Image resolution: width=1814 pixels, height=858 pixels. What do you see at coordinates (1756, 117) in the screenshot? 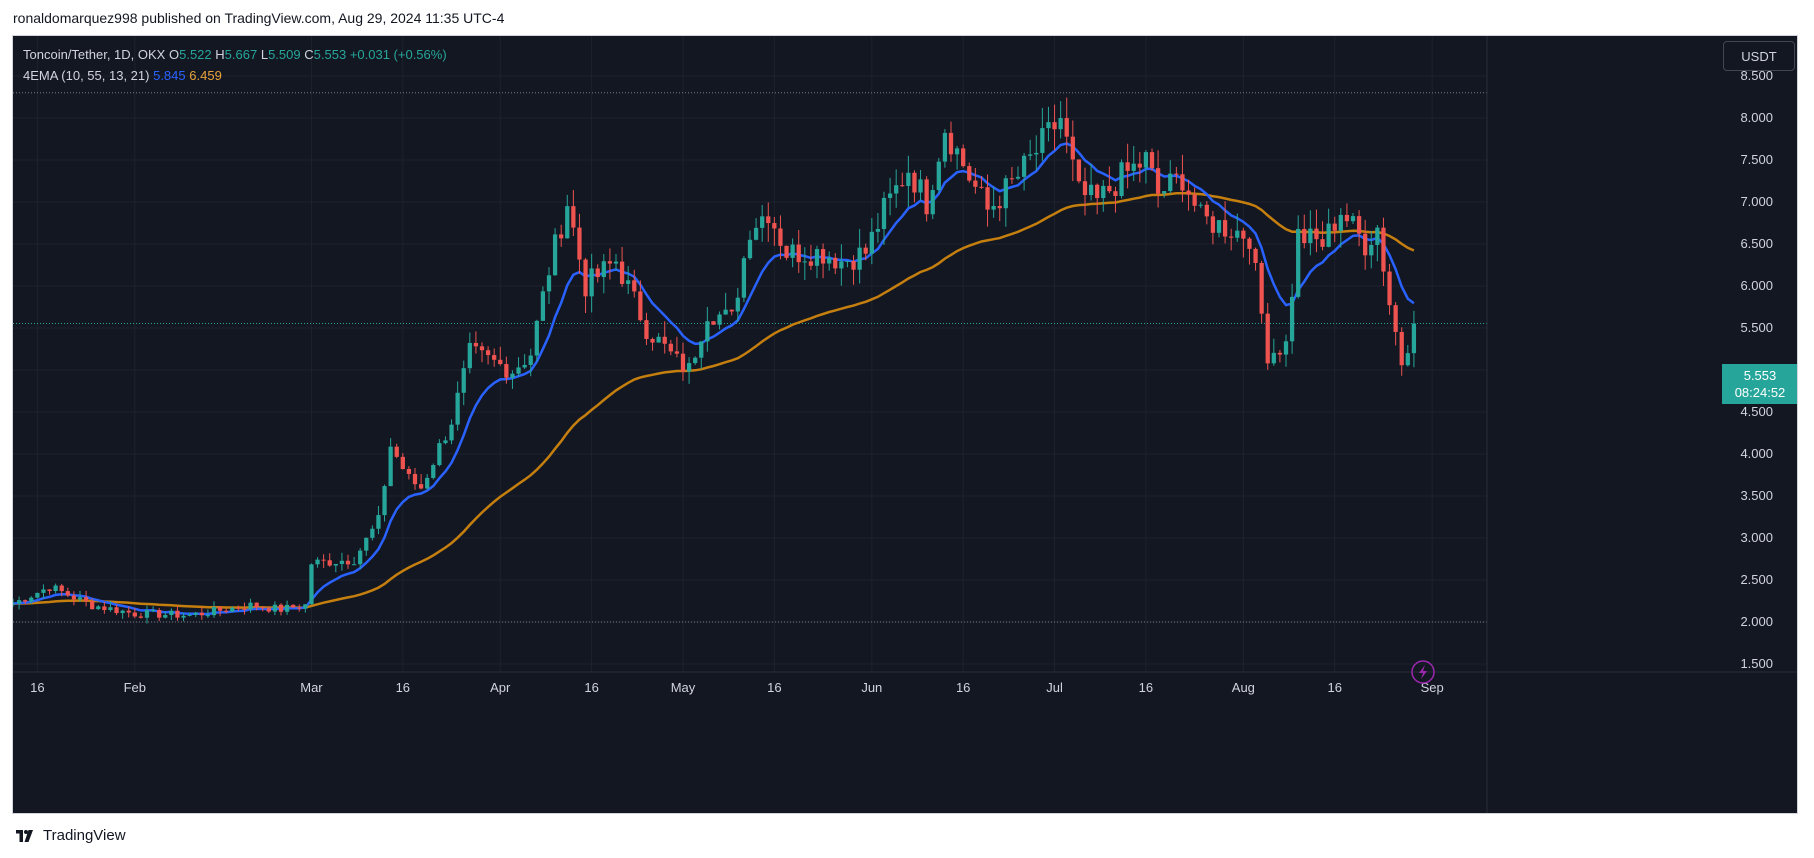
I see `y-tick-label: 8.000` at bounding box center [1756, 117].